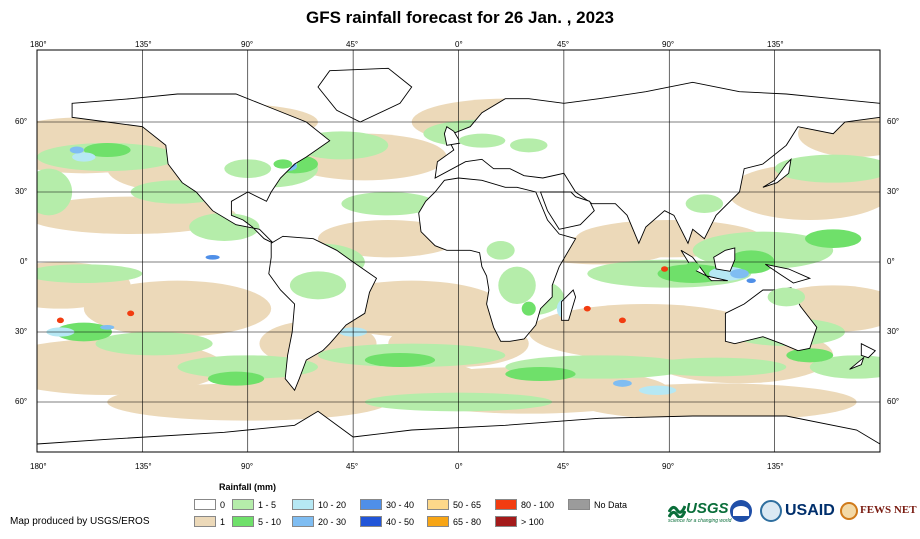 This screenshot has height=539, width=920. Describe the element at coordinates (849, 511) in the screenshot. I see `fews-globe-icon` at that location.